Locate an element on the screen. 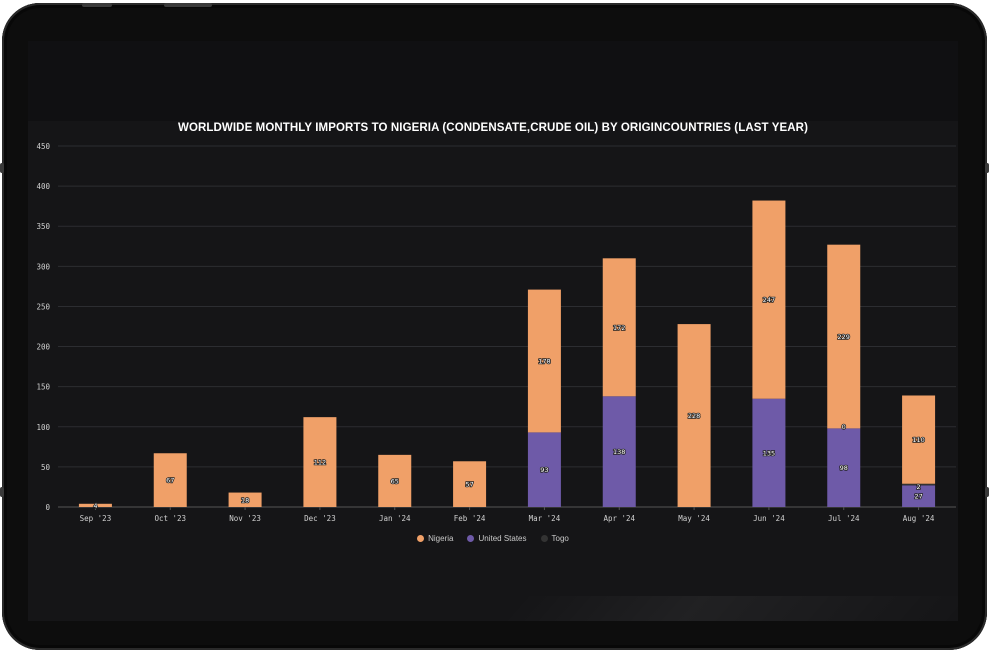 Image resolution: width=991 pixels, height=654 pixels. x-tick-label: May '24 is located at coordinates (694, 518).